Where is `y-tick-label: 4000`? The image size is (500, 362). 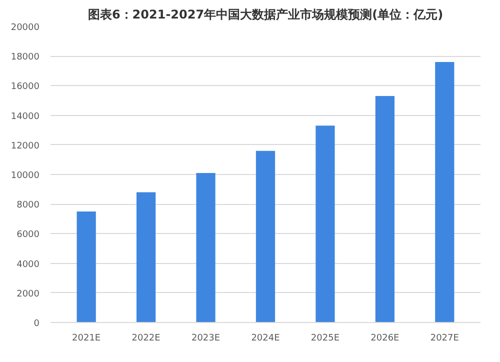 y-tick-label: 4000 is located at coordinates (28, 265).